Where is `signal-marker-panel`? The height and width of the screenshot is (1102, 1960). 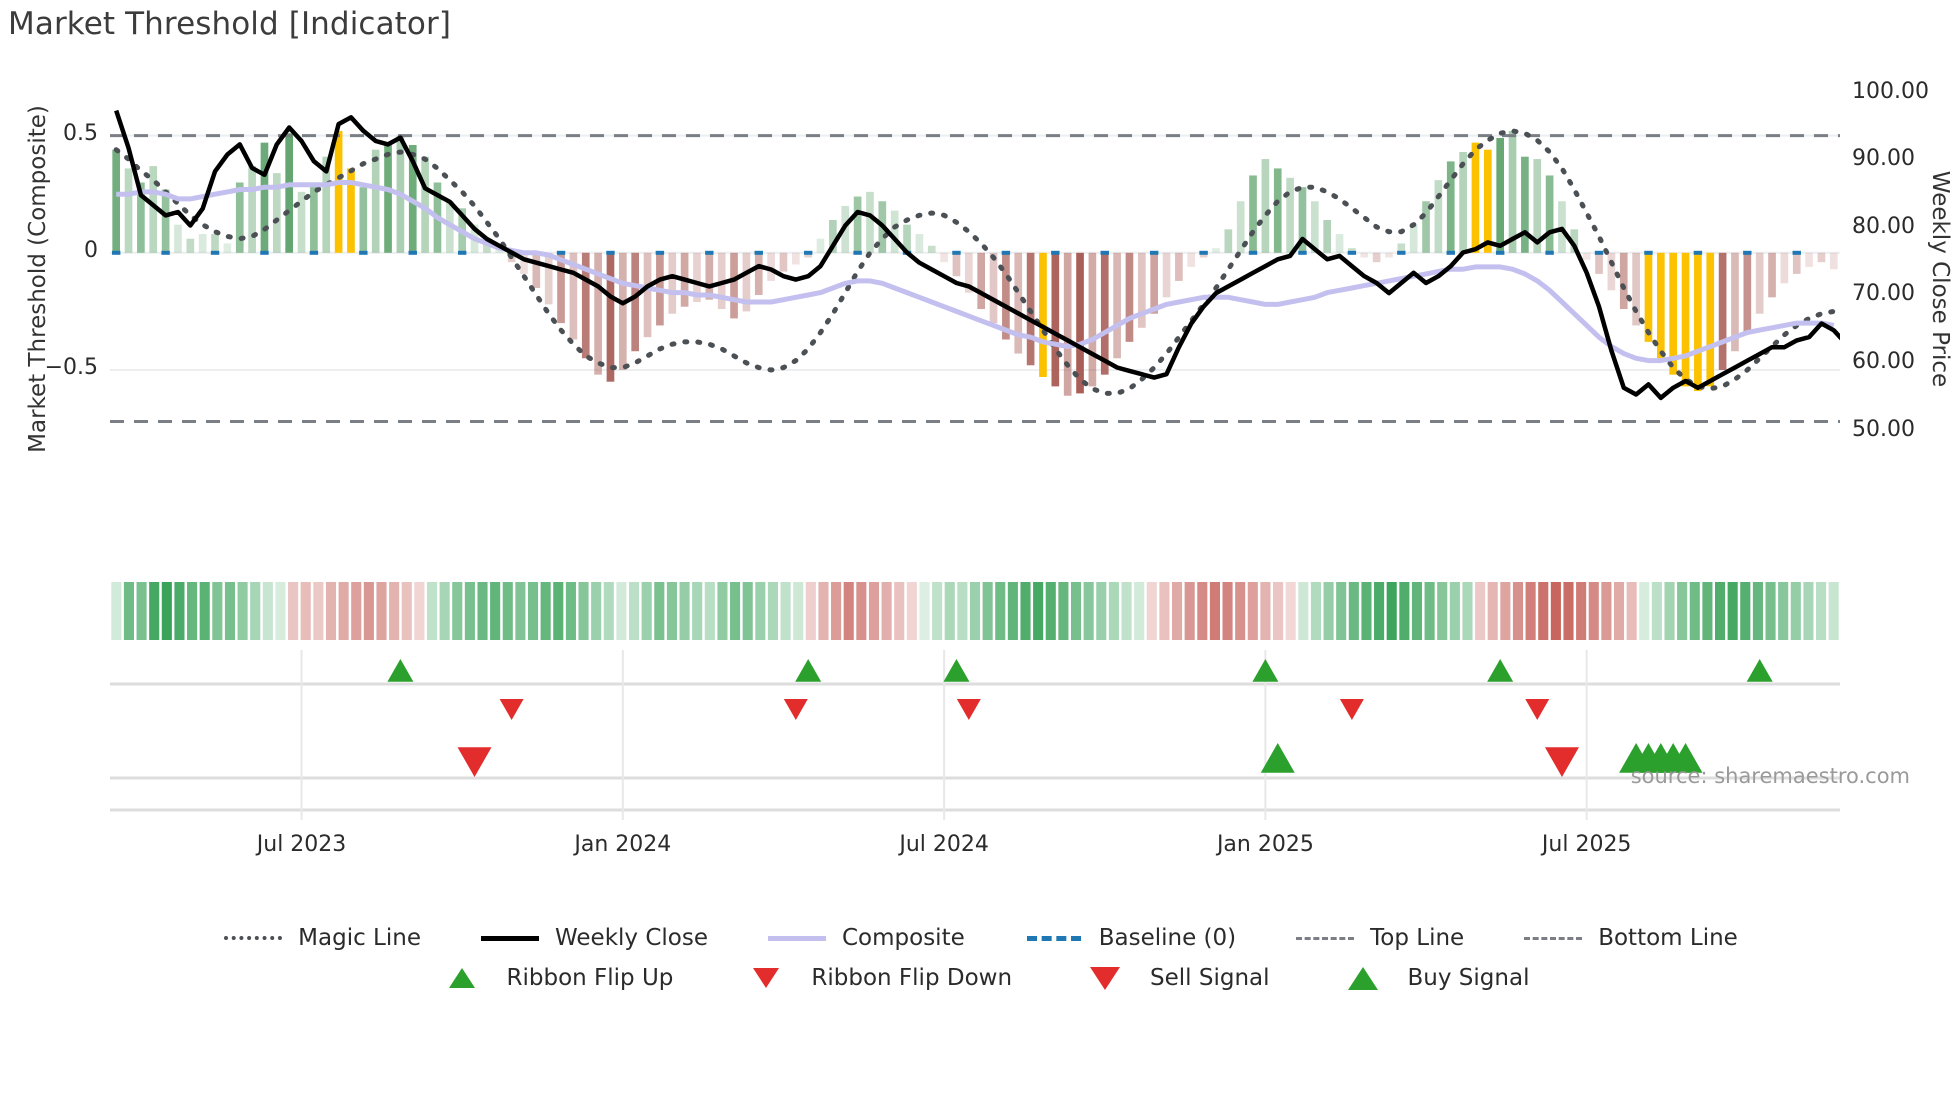 signal-marker-panel is located at coordinates (975, 735).